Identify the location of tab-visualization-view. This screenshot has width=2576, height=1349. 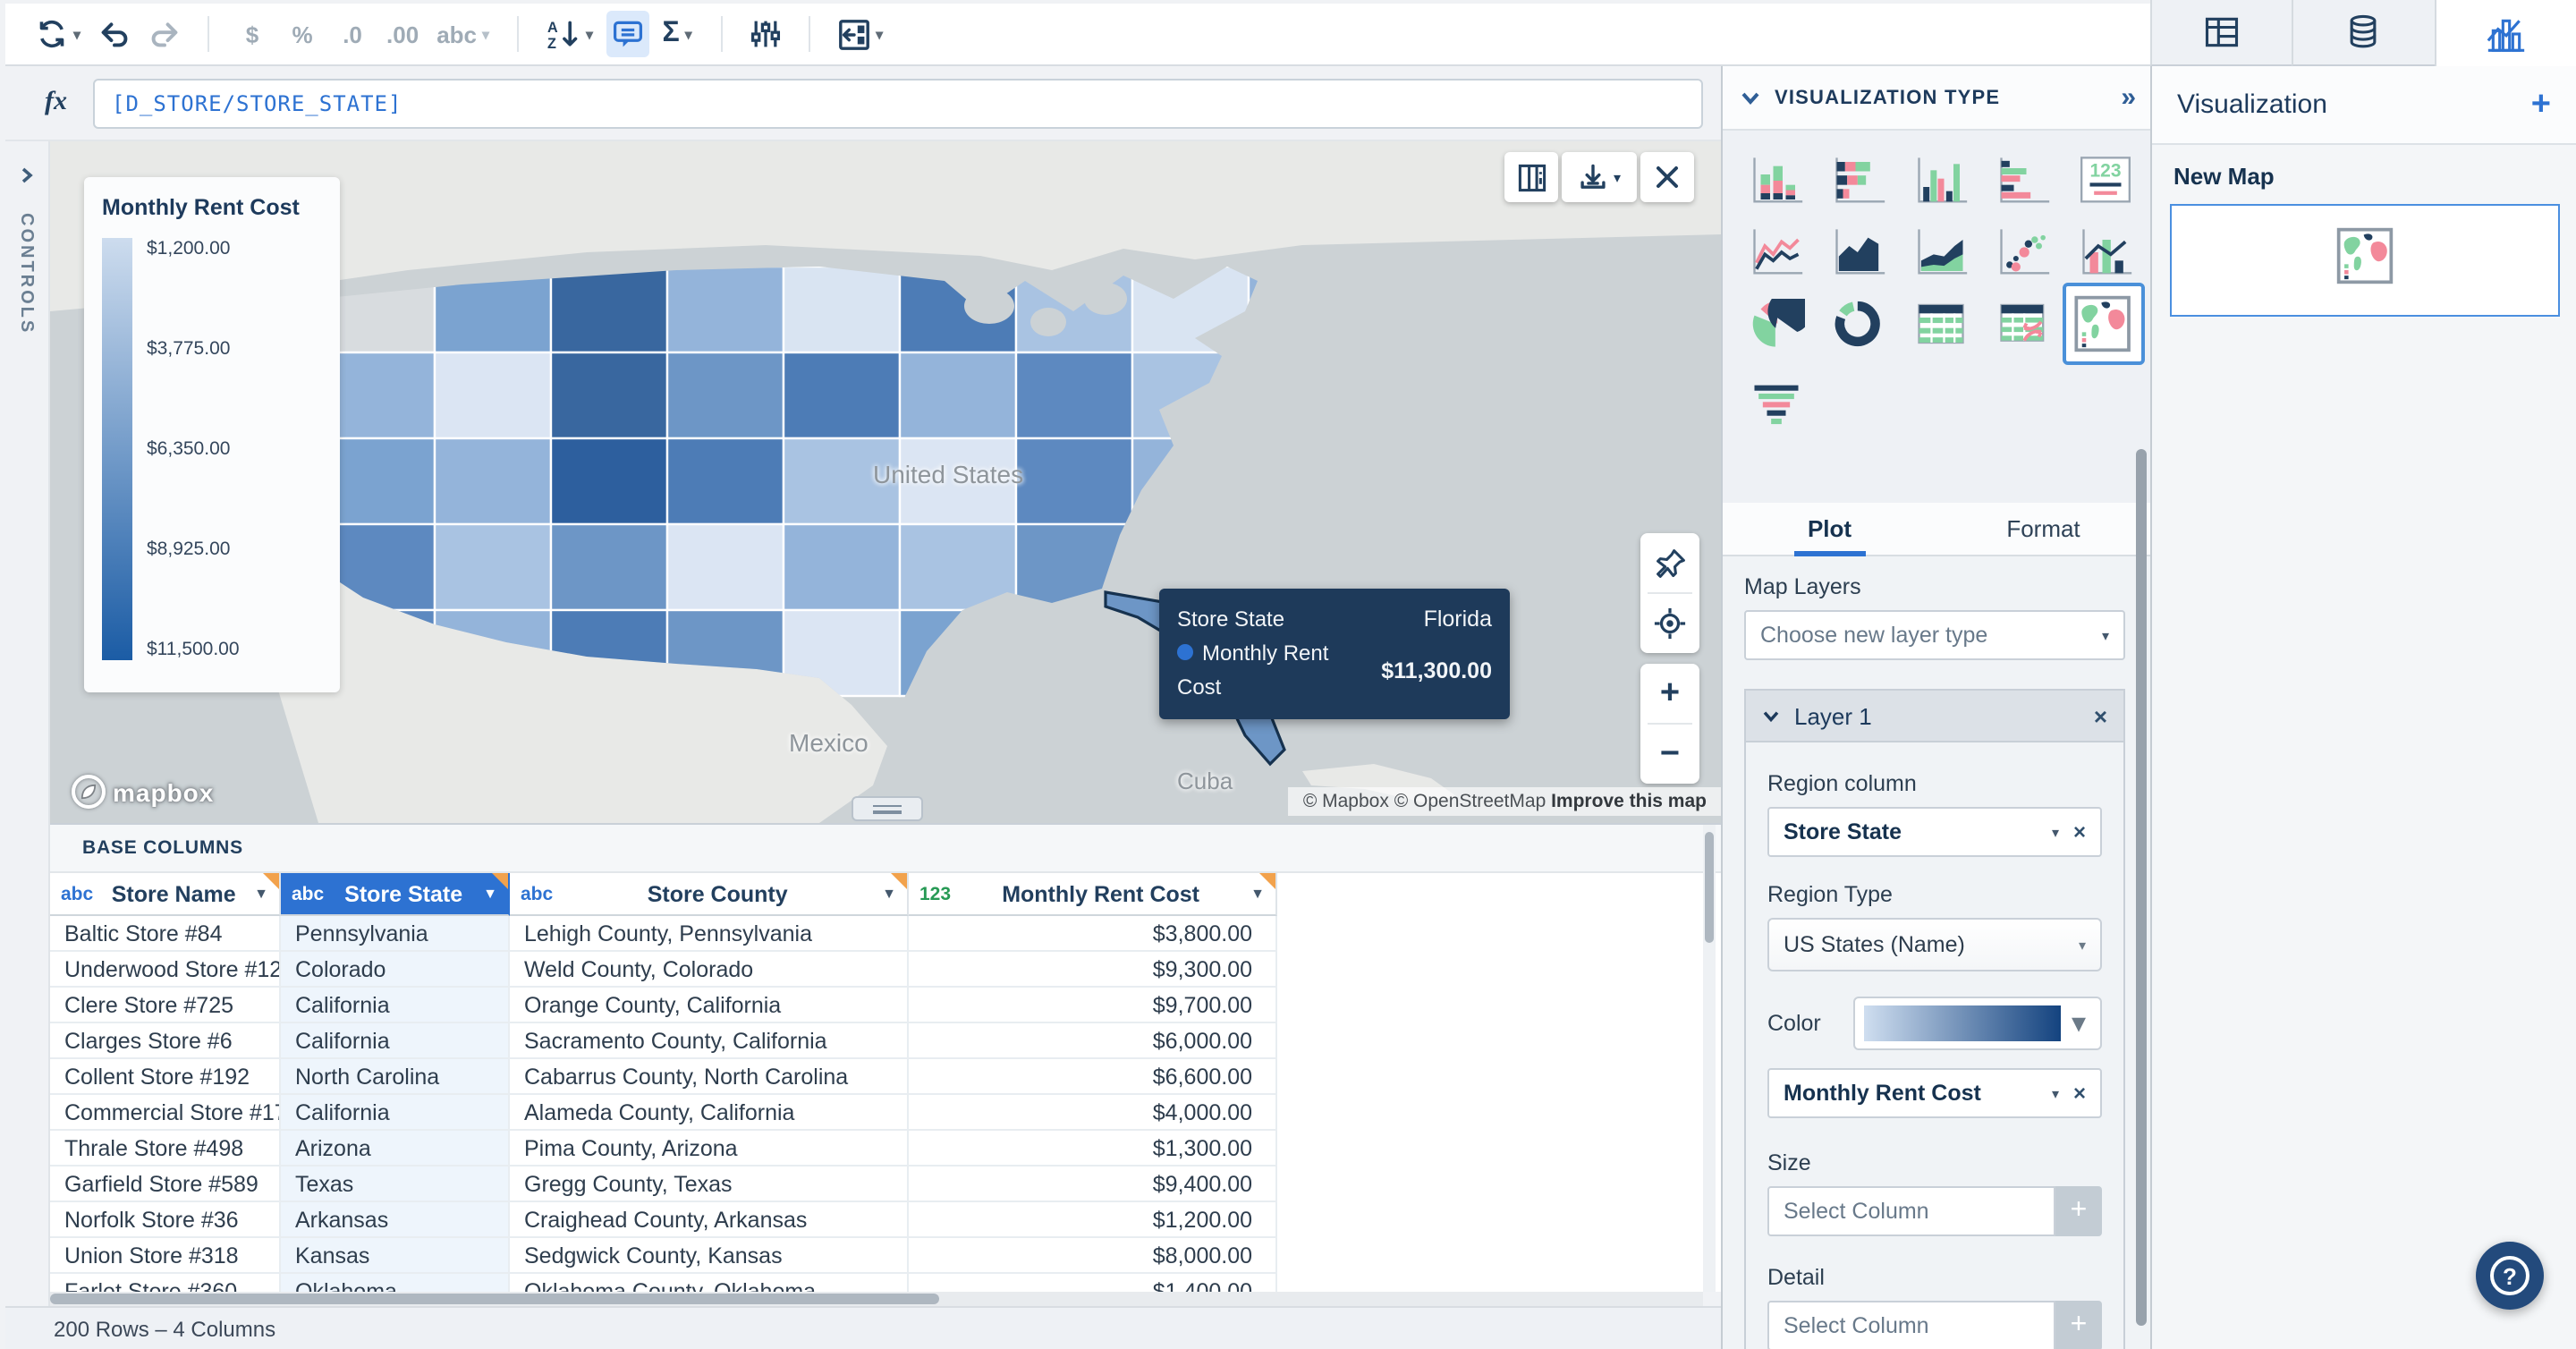
(2505, 33).